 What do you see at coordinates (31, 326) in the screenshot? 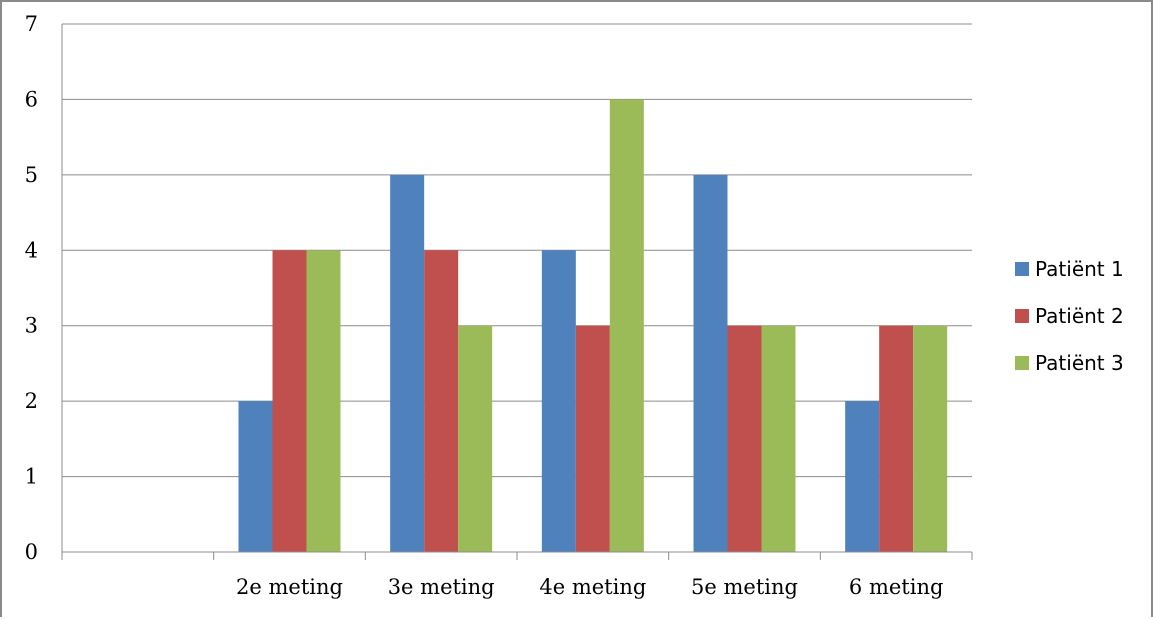
I see `y-tick-label: 3` at bounding box center [31, 326].